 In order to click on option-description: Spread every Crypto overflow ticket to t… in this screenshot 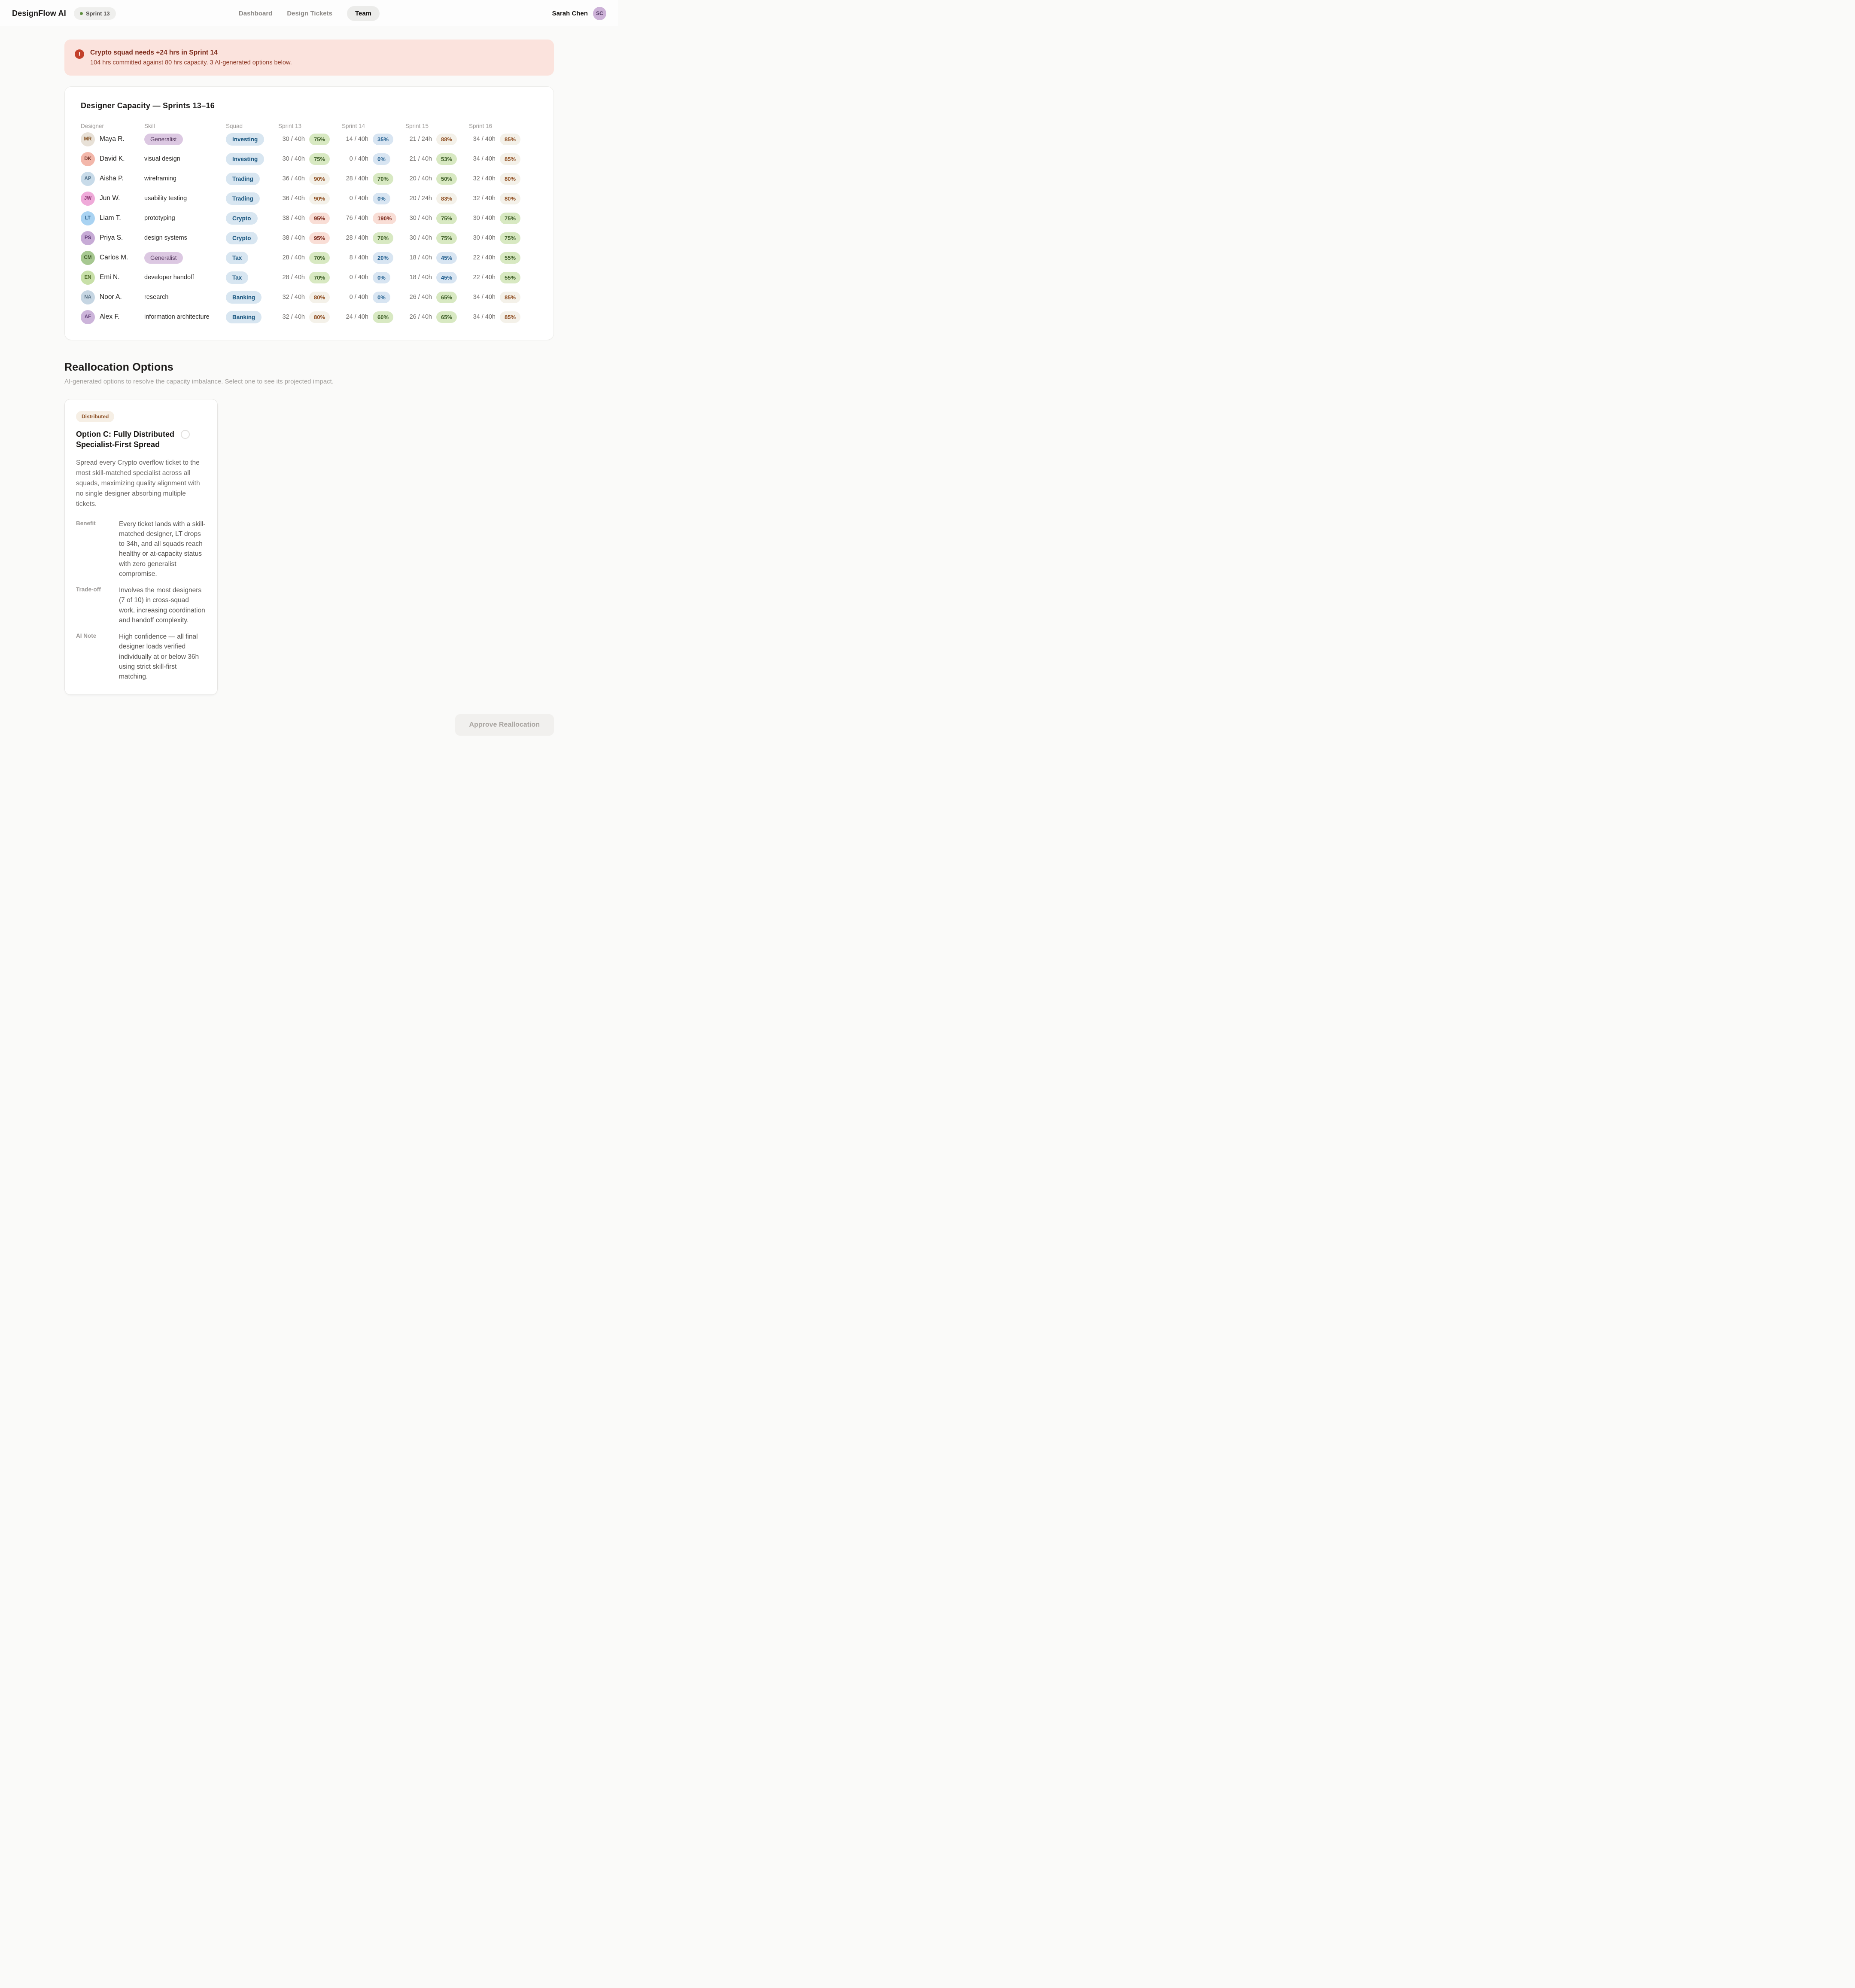, I will do `click(138, 483)`.